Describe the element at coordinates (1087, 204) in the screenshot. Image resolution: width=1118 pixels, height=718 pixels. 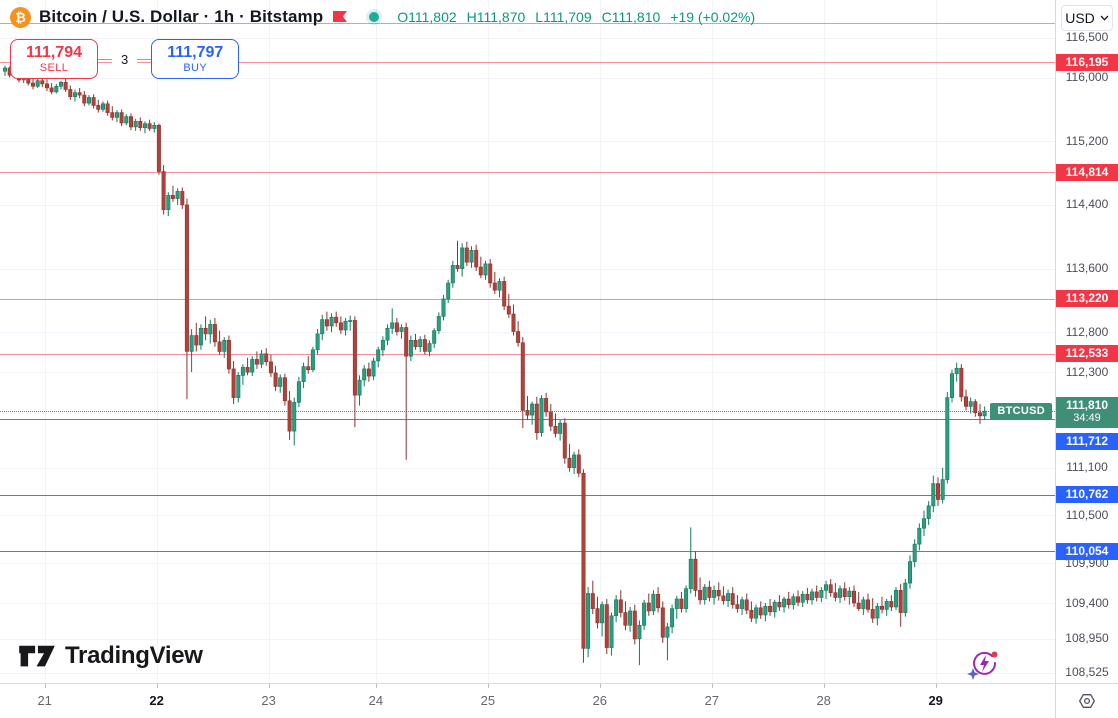
I see `price-tick-label: 114,400` at that location.